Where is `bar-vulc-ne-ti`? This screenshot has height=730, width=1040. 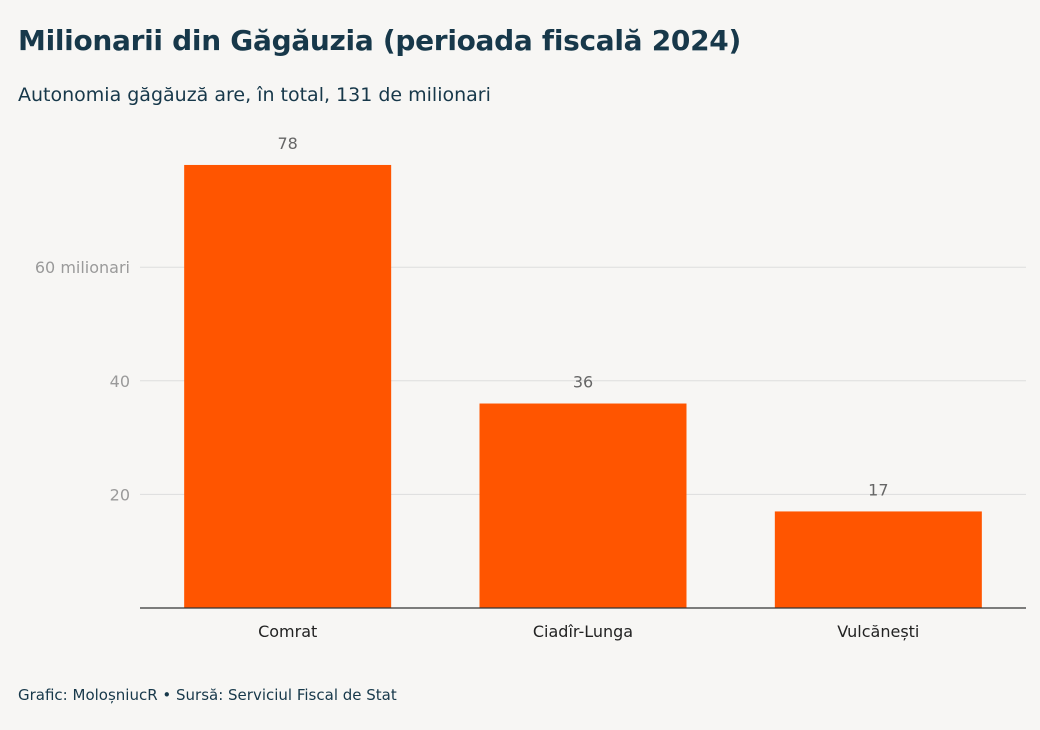
bar-vulc-ne-ti is located at coordinates (878, 559).